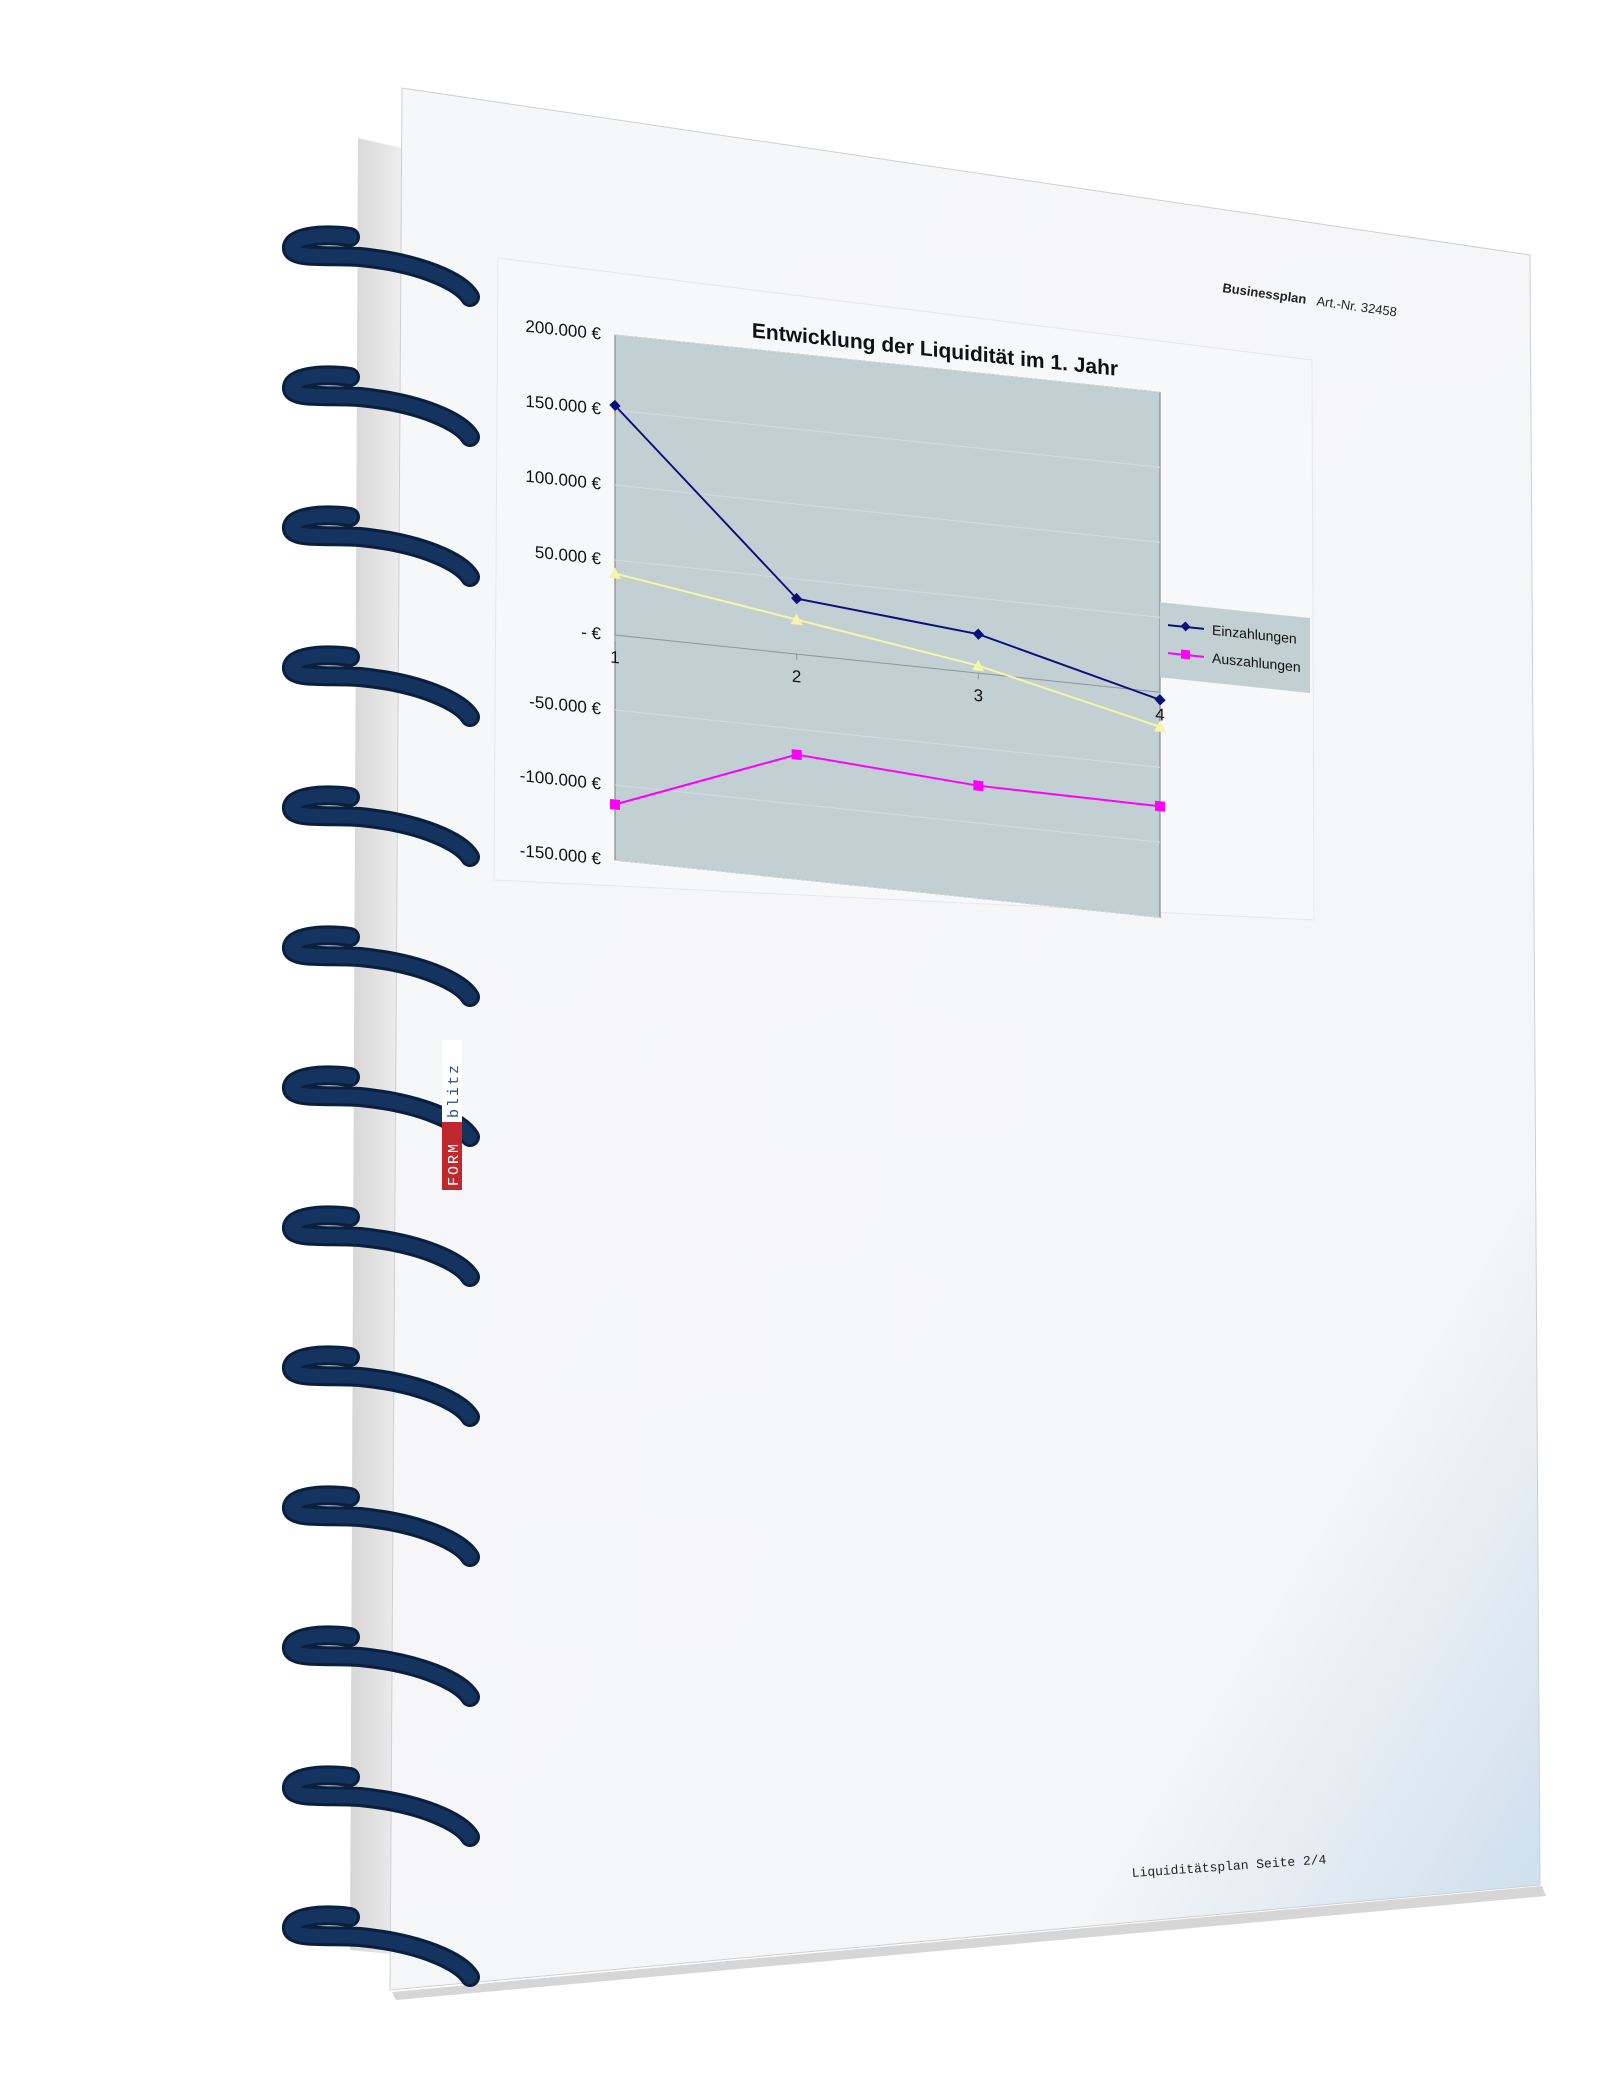 The height and width of the screenshot is (2100, 1600). What do you see at coordinates (591, 632) in the screenshot?
I see `y-tick-label: - €` at bounding box center [591, 632].